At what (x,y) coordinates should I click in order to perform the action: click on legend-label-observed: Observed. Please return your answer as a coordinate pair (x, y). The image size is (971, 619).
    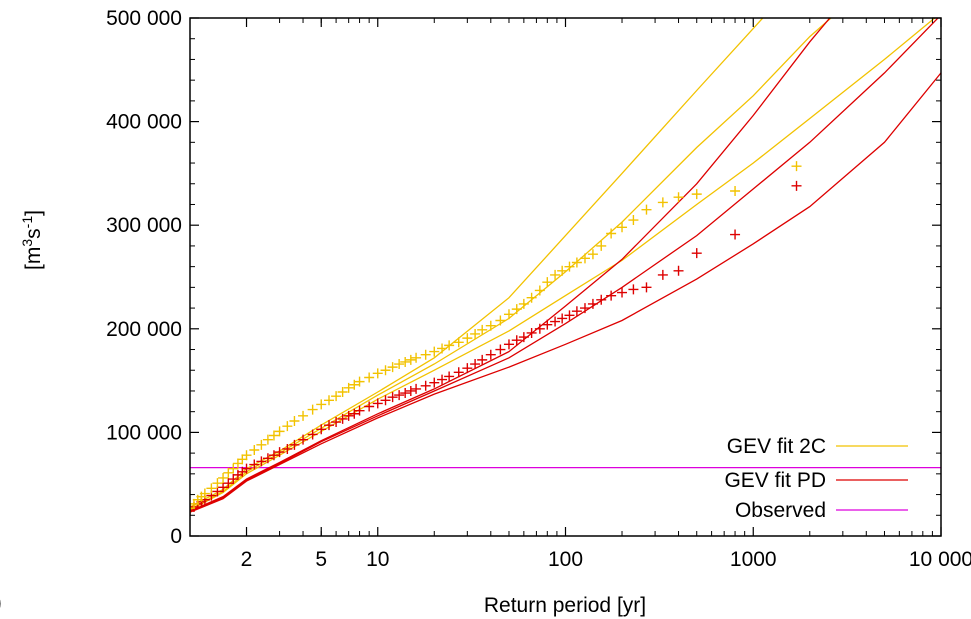
    Looking at the image, I should click on (780, 510).